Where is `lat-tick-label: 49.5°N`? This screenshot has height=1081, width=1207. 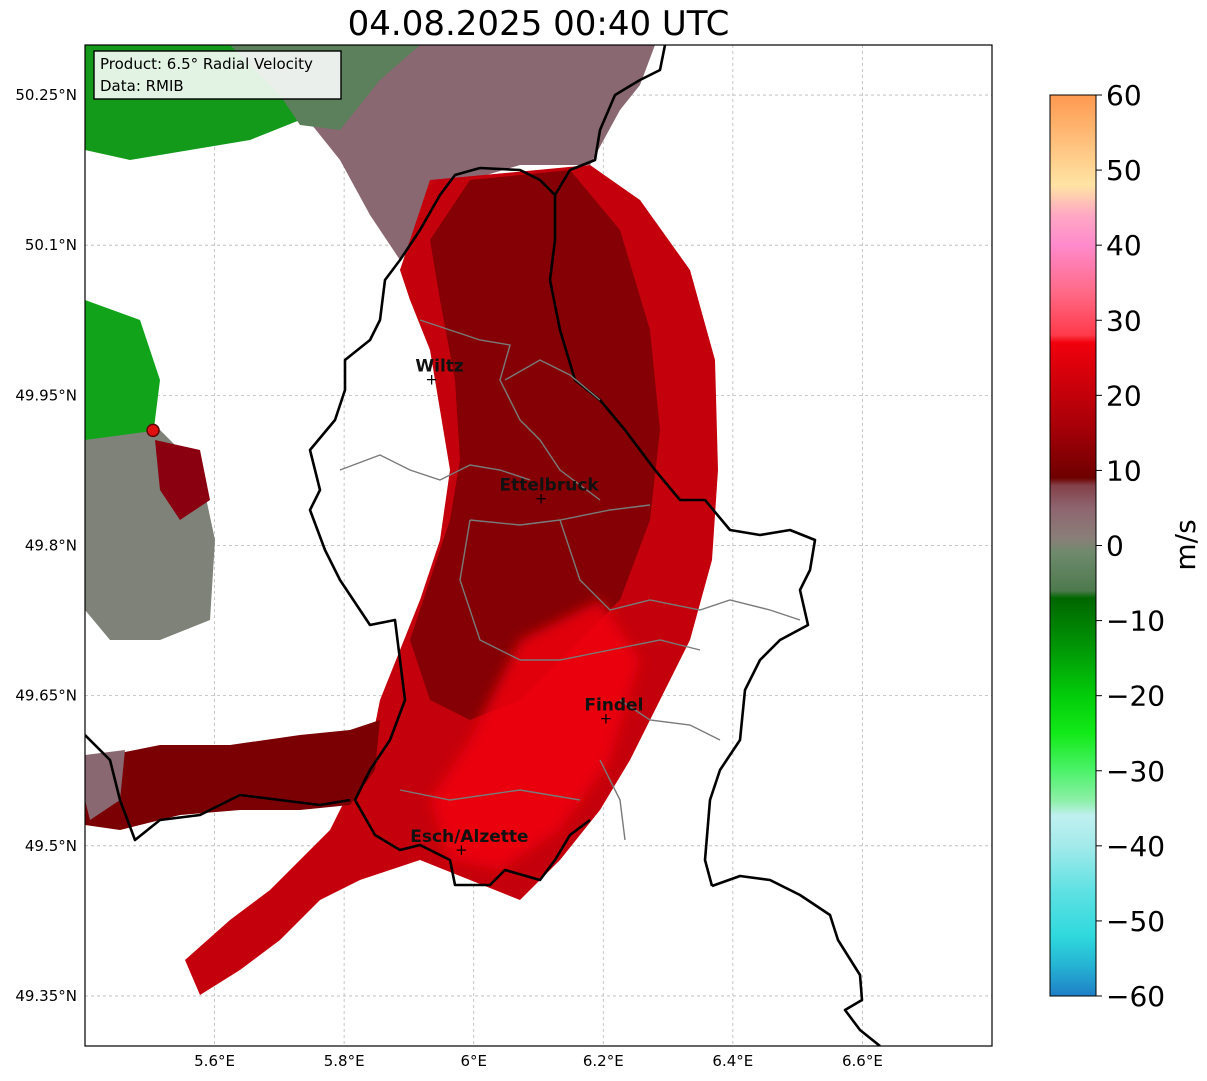
lat-tick-label: 49.5°N is located at coordinates (51, 846).